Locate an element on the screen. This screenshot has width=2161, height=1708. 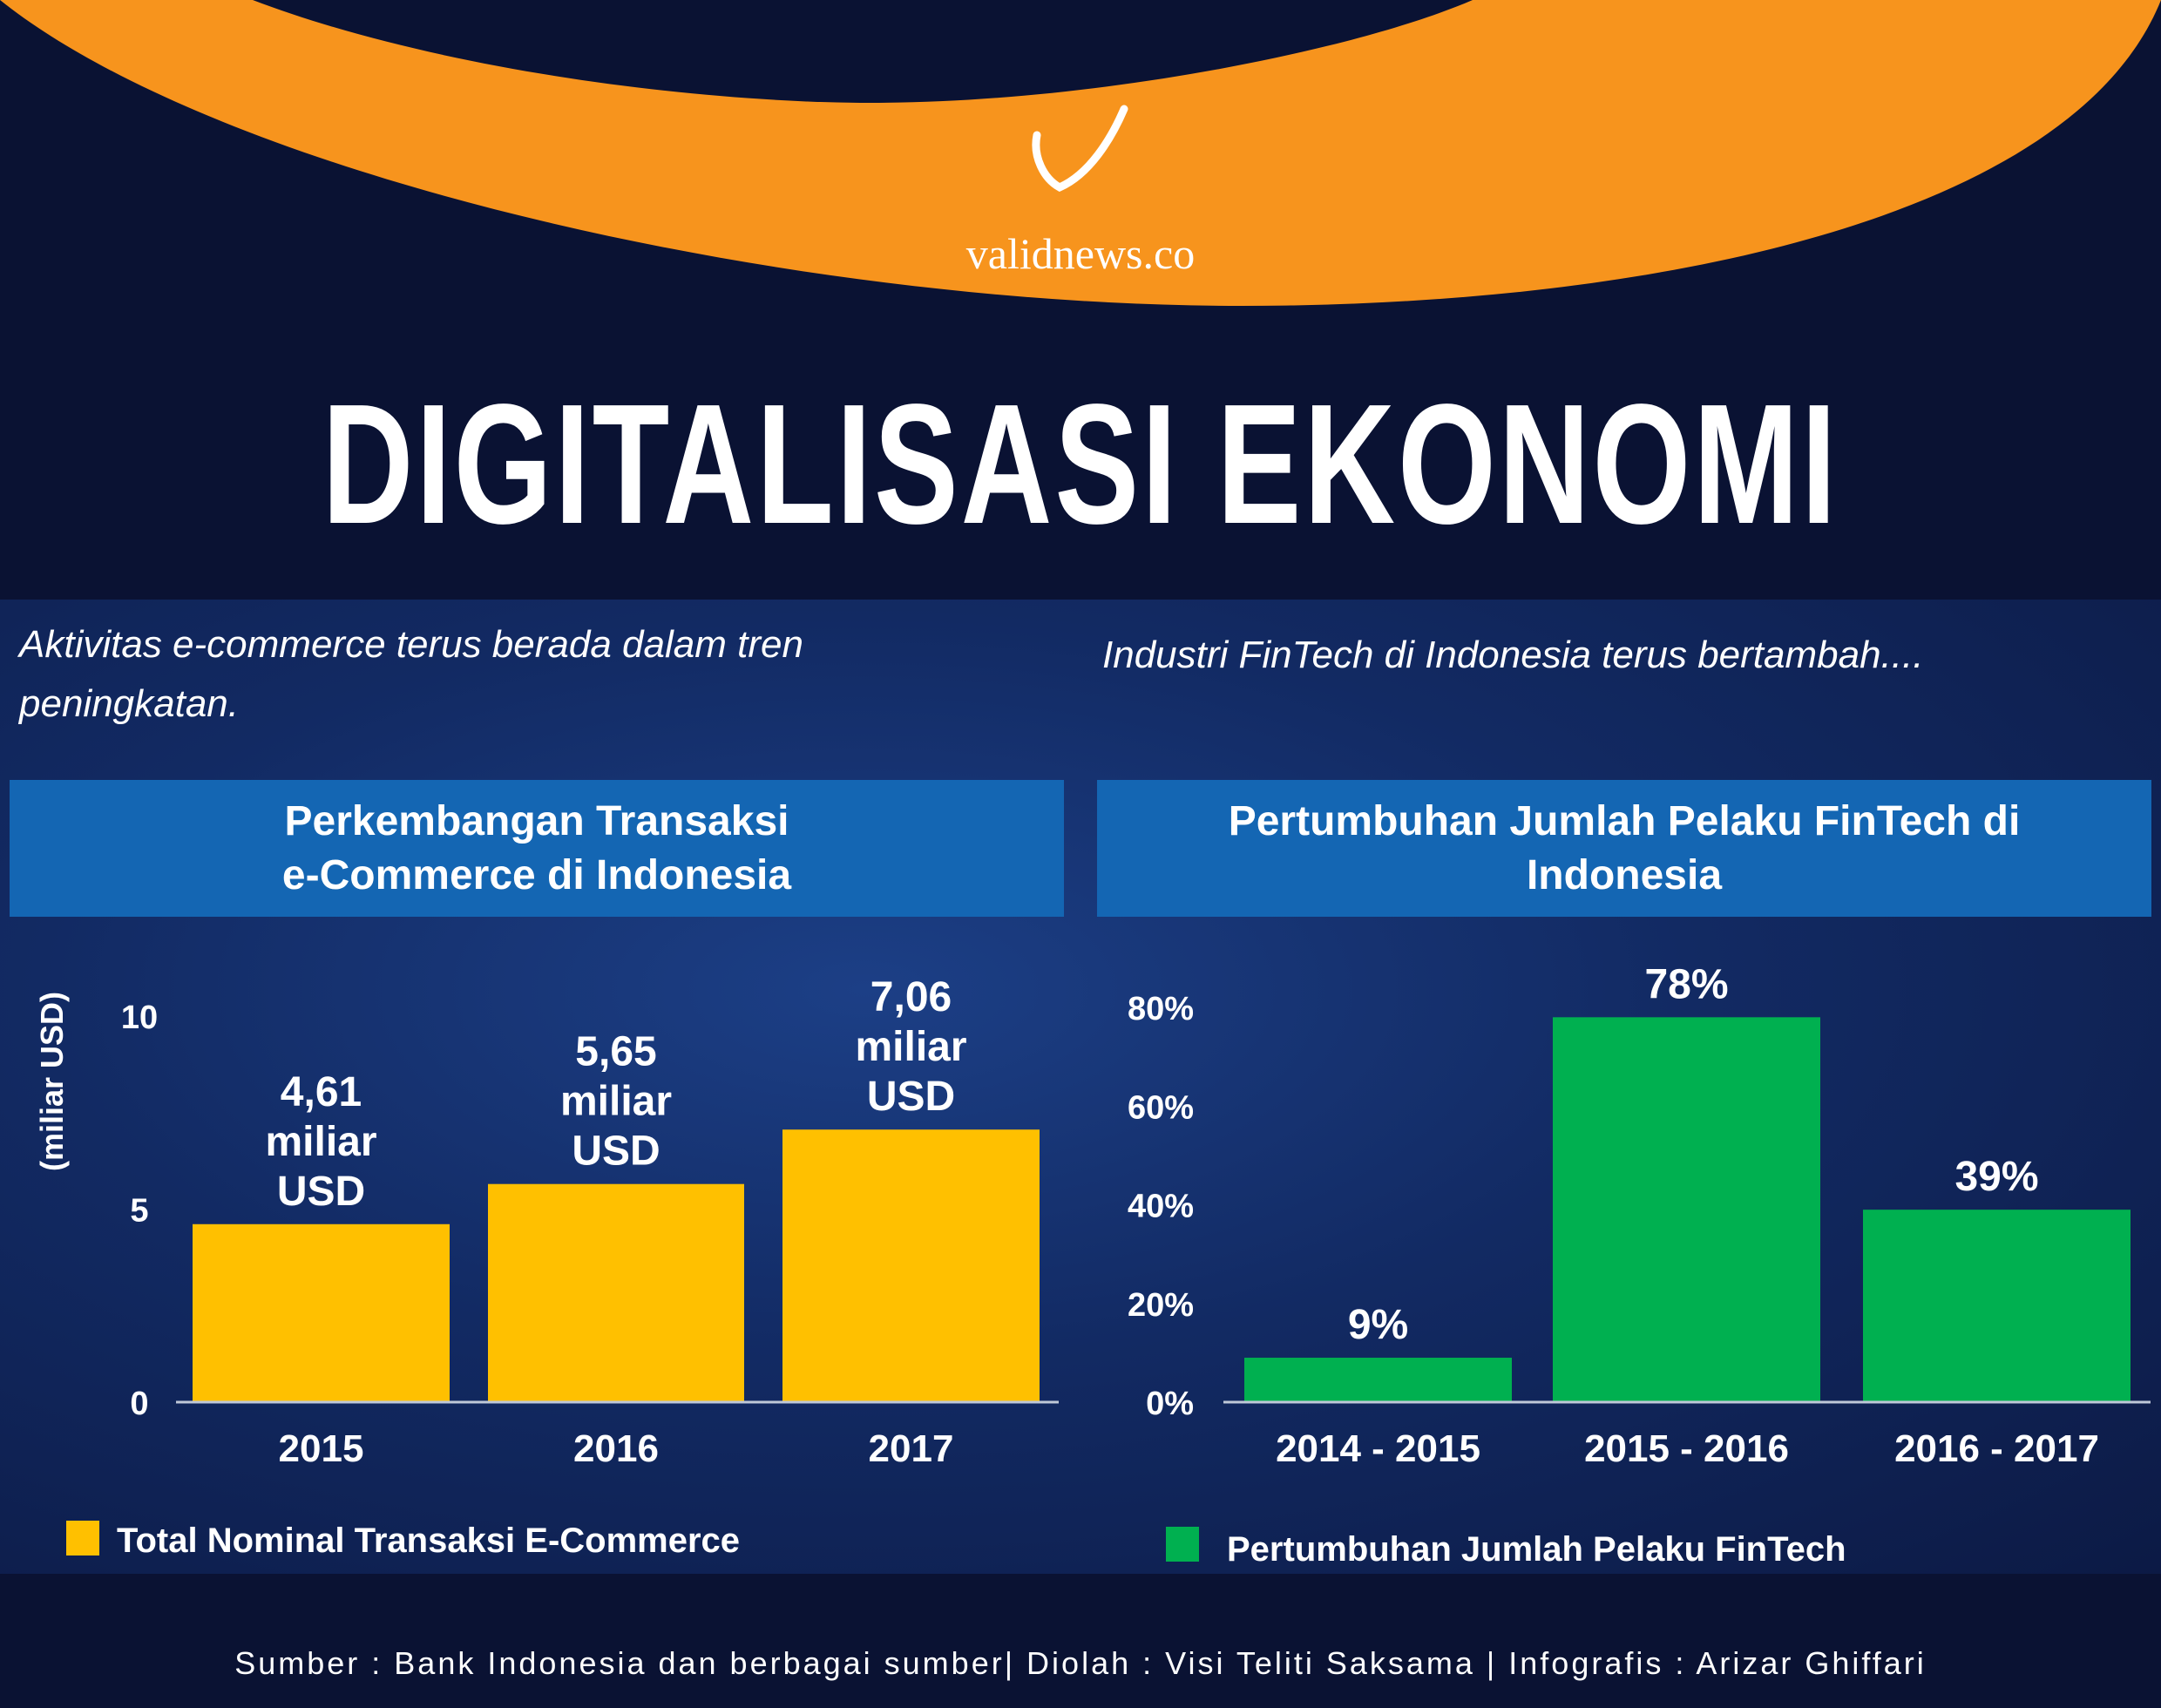
left-subtitle-line: peningkatan. is located at coordinates (129, 703).